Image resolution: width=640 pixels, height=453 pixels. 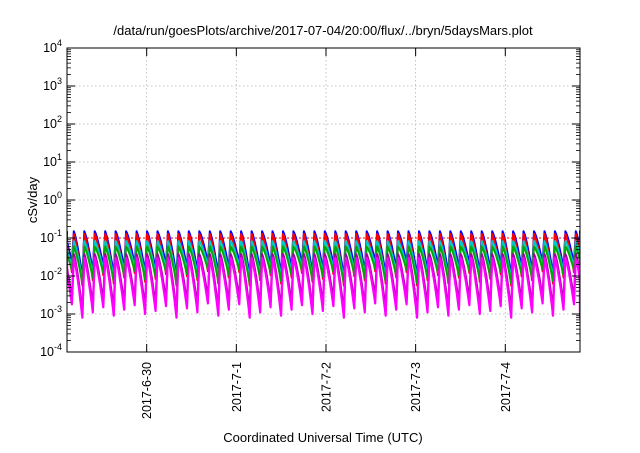 I want to click on x-axis-label: Coordinated Universal Time (UTC), so click(x=322, y=437).